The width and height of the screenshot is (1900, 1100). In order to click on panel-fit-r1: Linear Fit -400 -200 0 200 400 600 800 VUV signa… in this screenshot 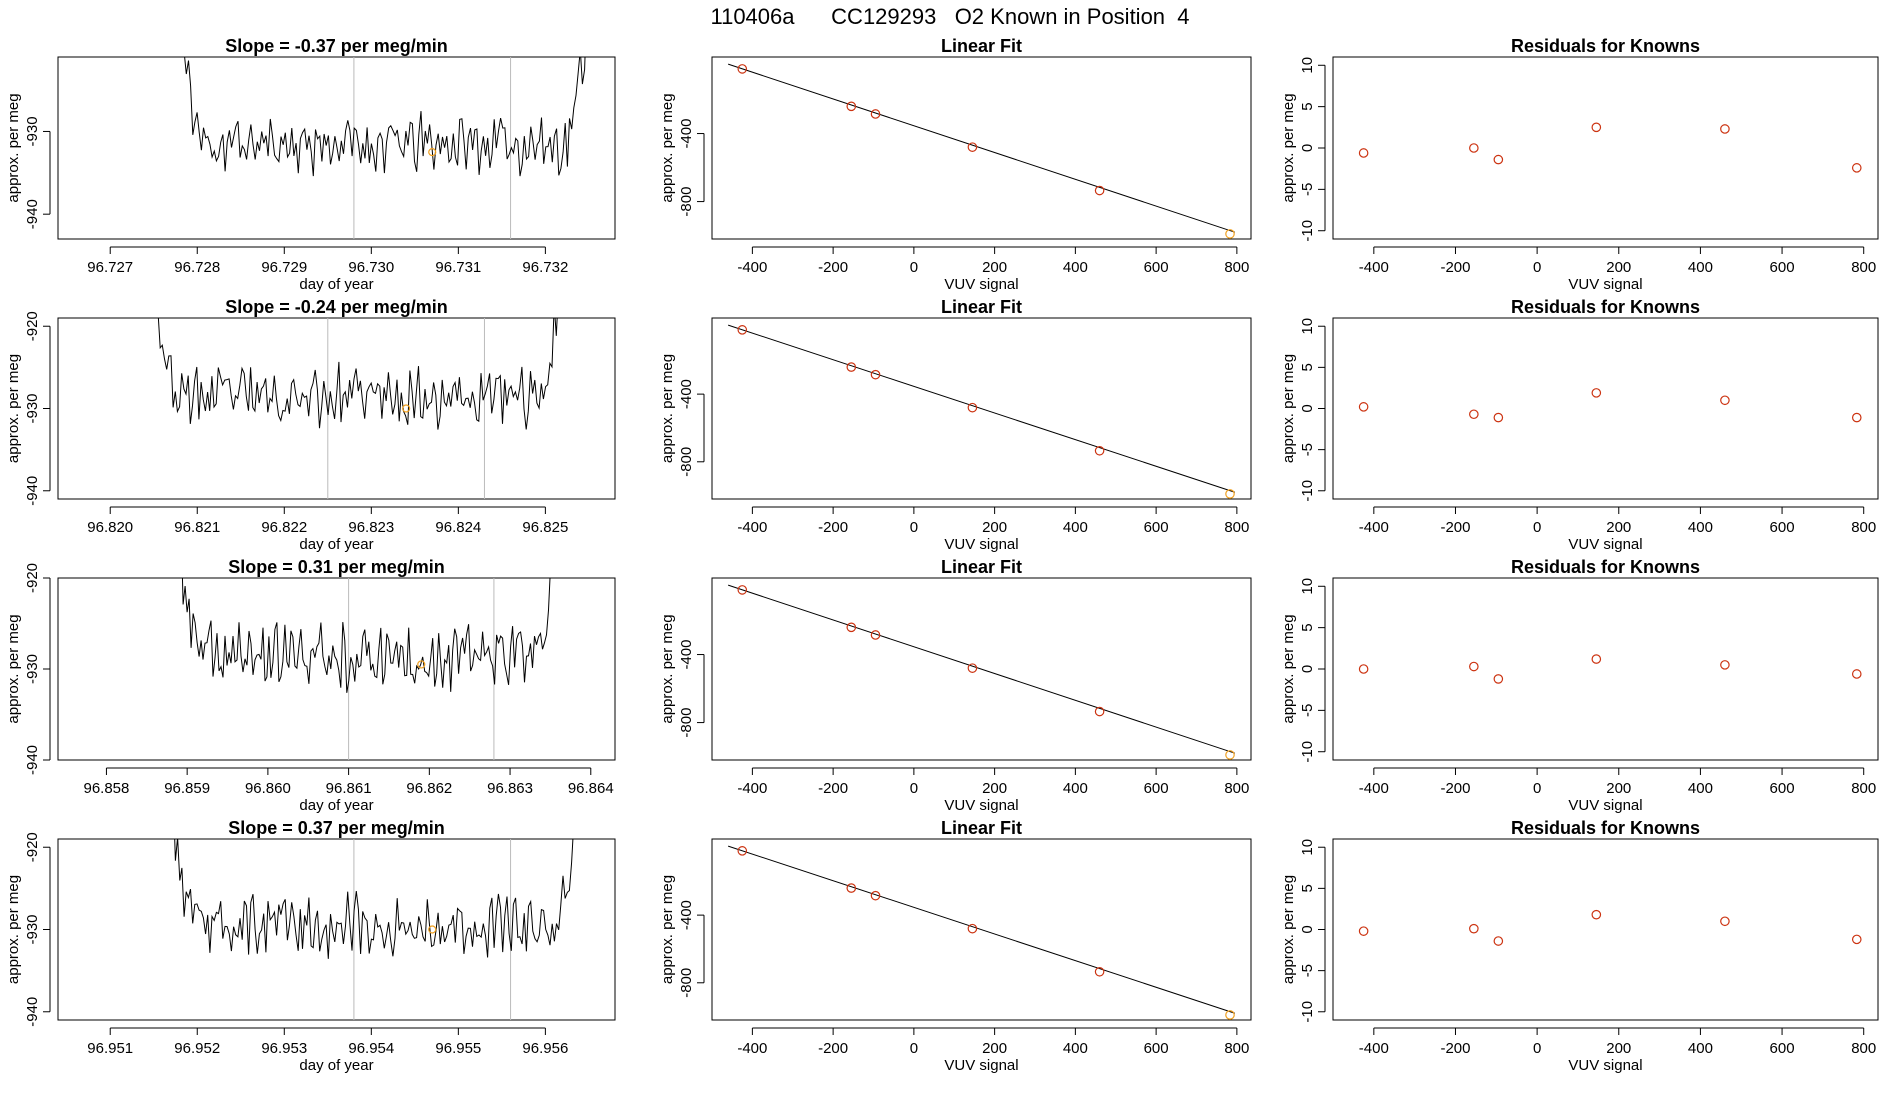, I will do `click(955, 164)`.